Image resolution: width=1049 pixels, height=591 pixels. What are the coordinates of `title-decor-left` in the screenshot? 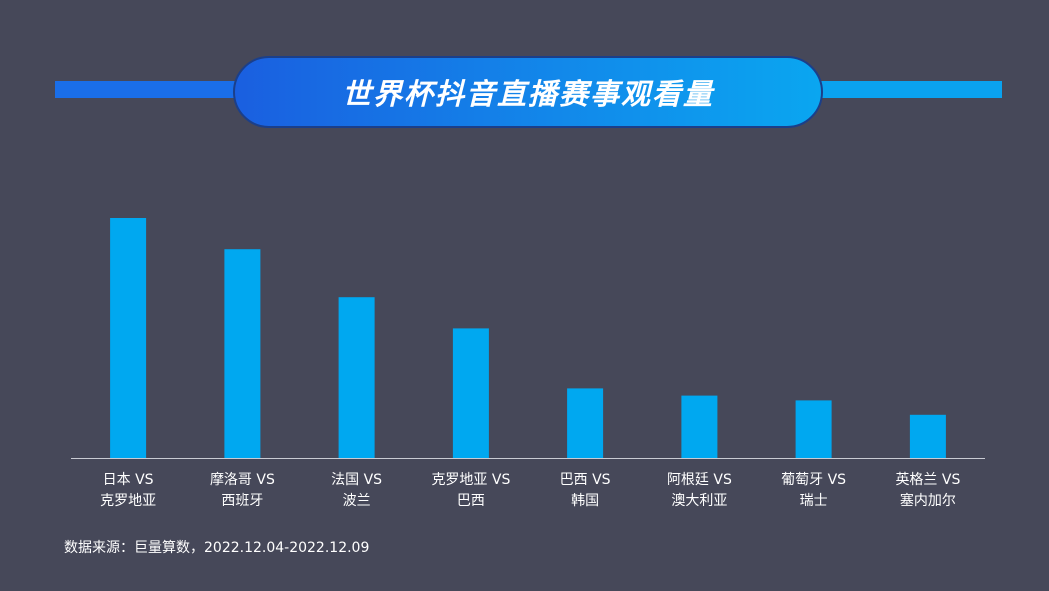 It's located at (147, 89).